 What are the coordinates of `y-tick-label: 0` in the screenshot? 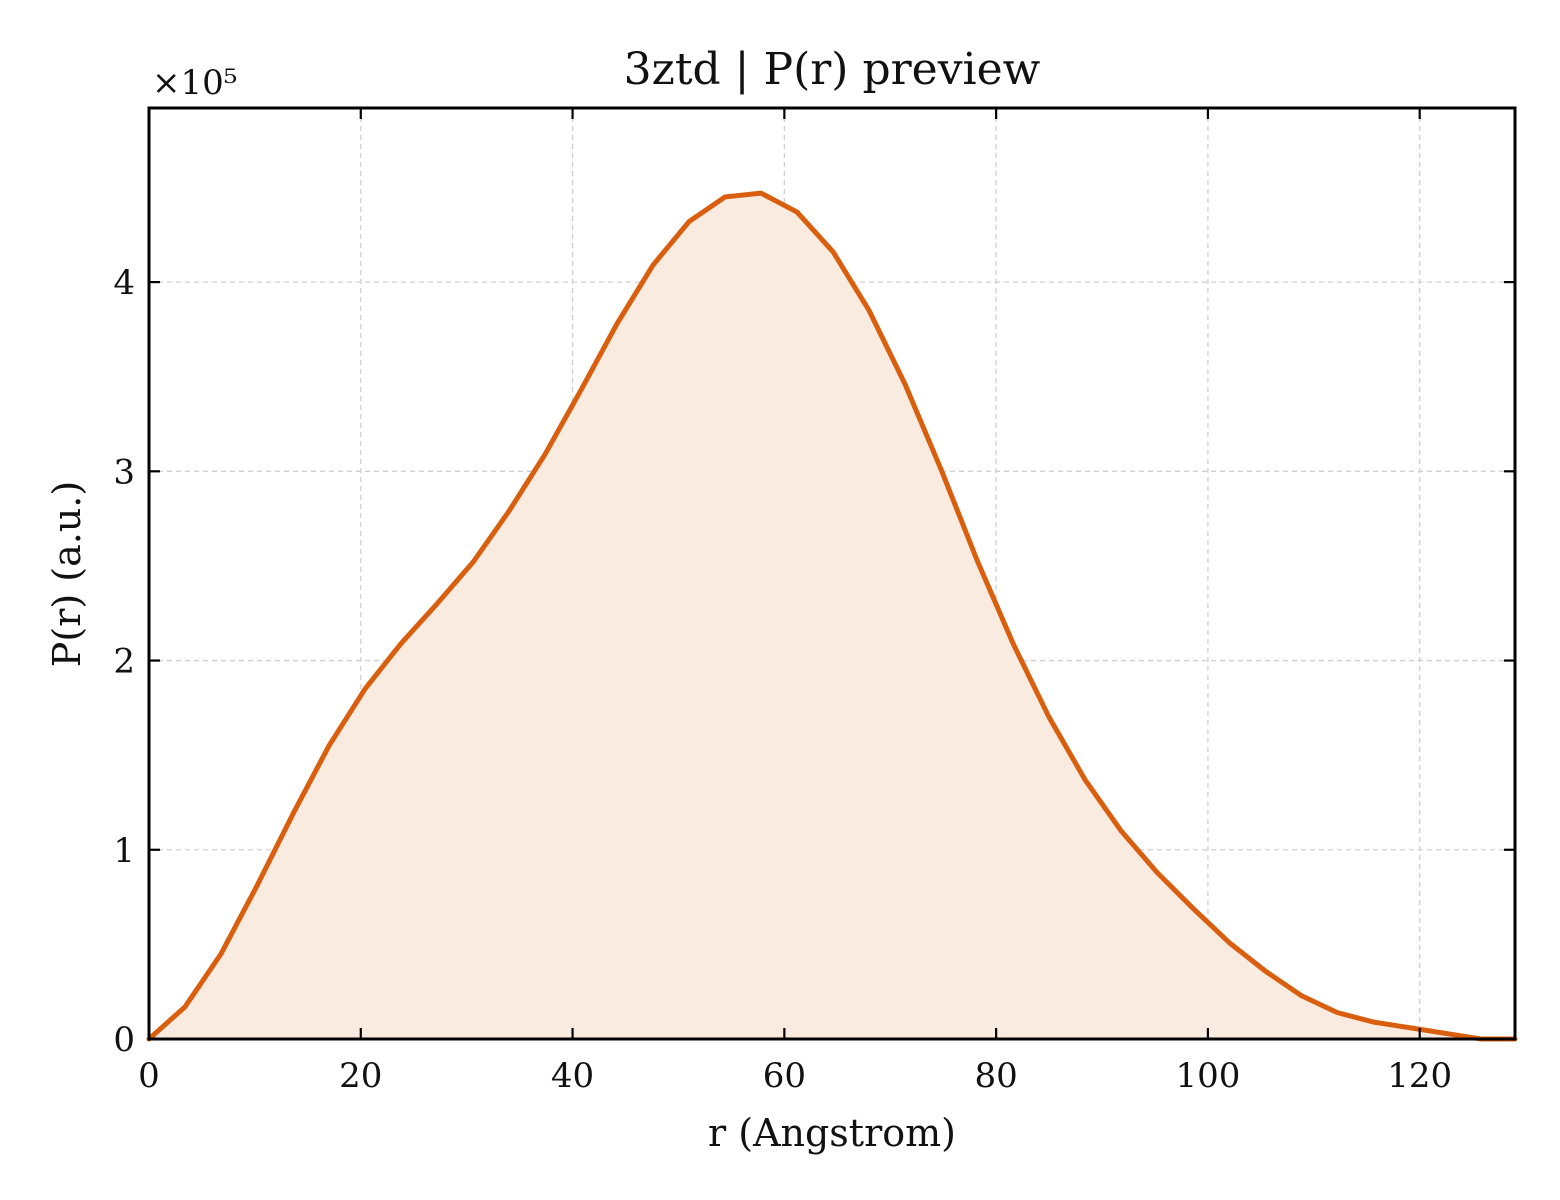 It's located at (124, 1040).